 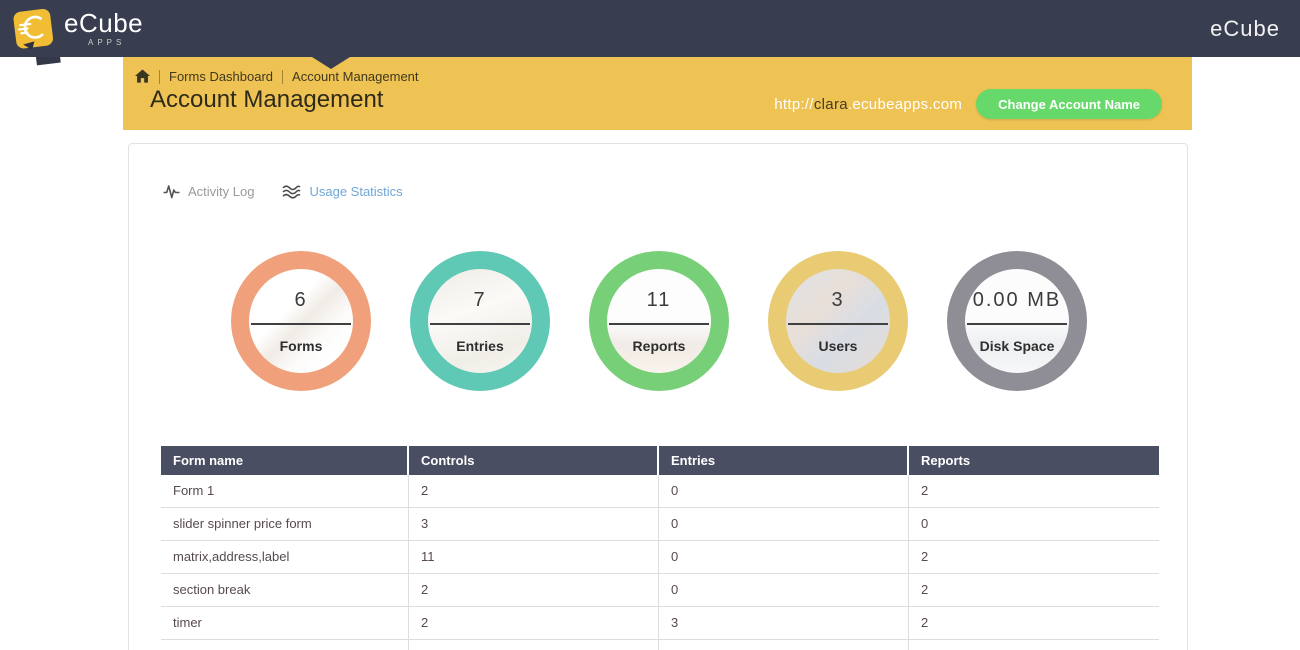 I want to click on table-header-row: Form name Controls Entries Reports, so click(x=660, y=460).